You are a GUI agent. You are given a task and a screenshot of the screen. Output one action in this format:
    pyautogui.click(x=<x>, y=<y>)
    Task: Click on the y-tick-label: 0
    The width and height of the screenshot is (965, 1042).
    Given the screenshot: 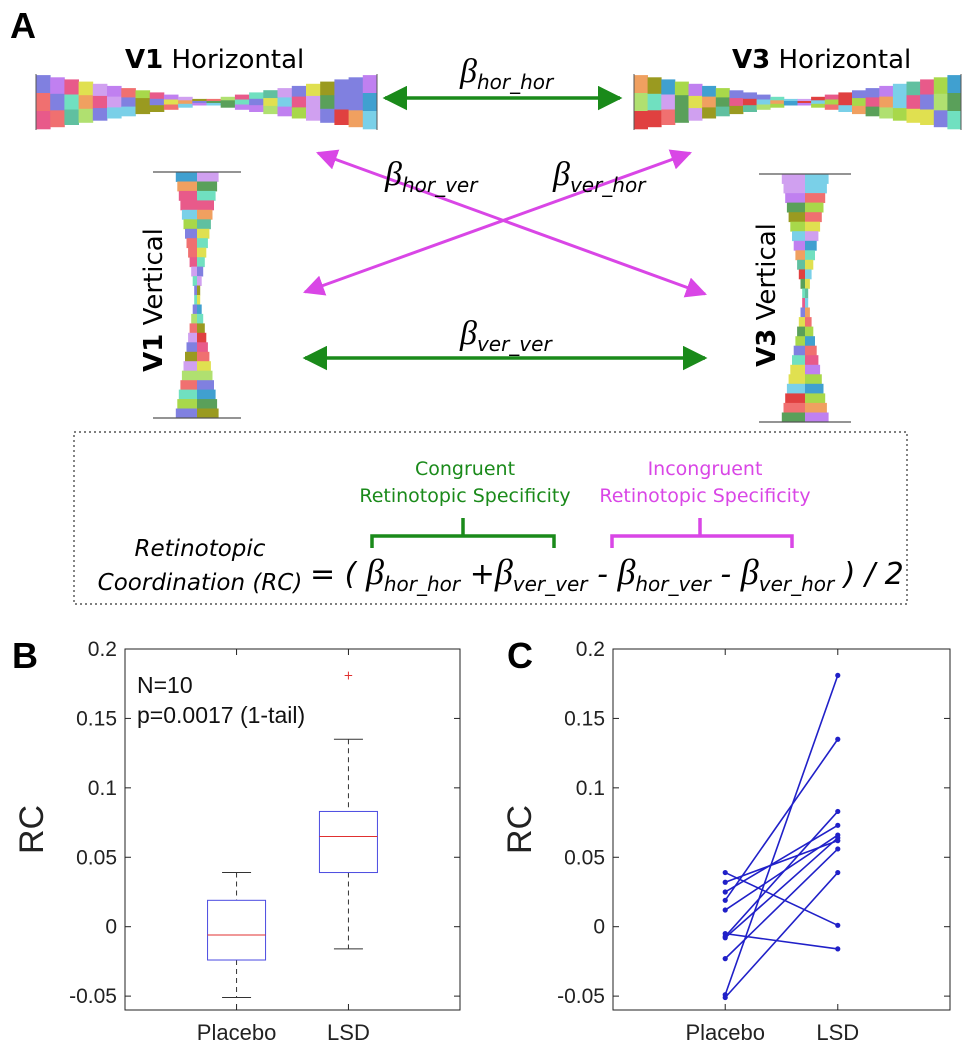 What is the action you would take?
    pyautogui.click(x=599, y=927)
    